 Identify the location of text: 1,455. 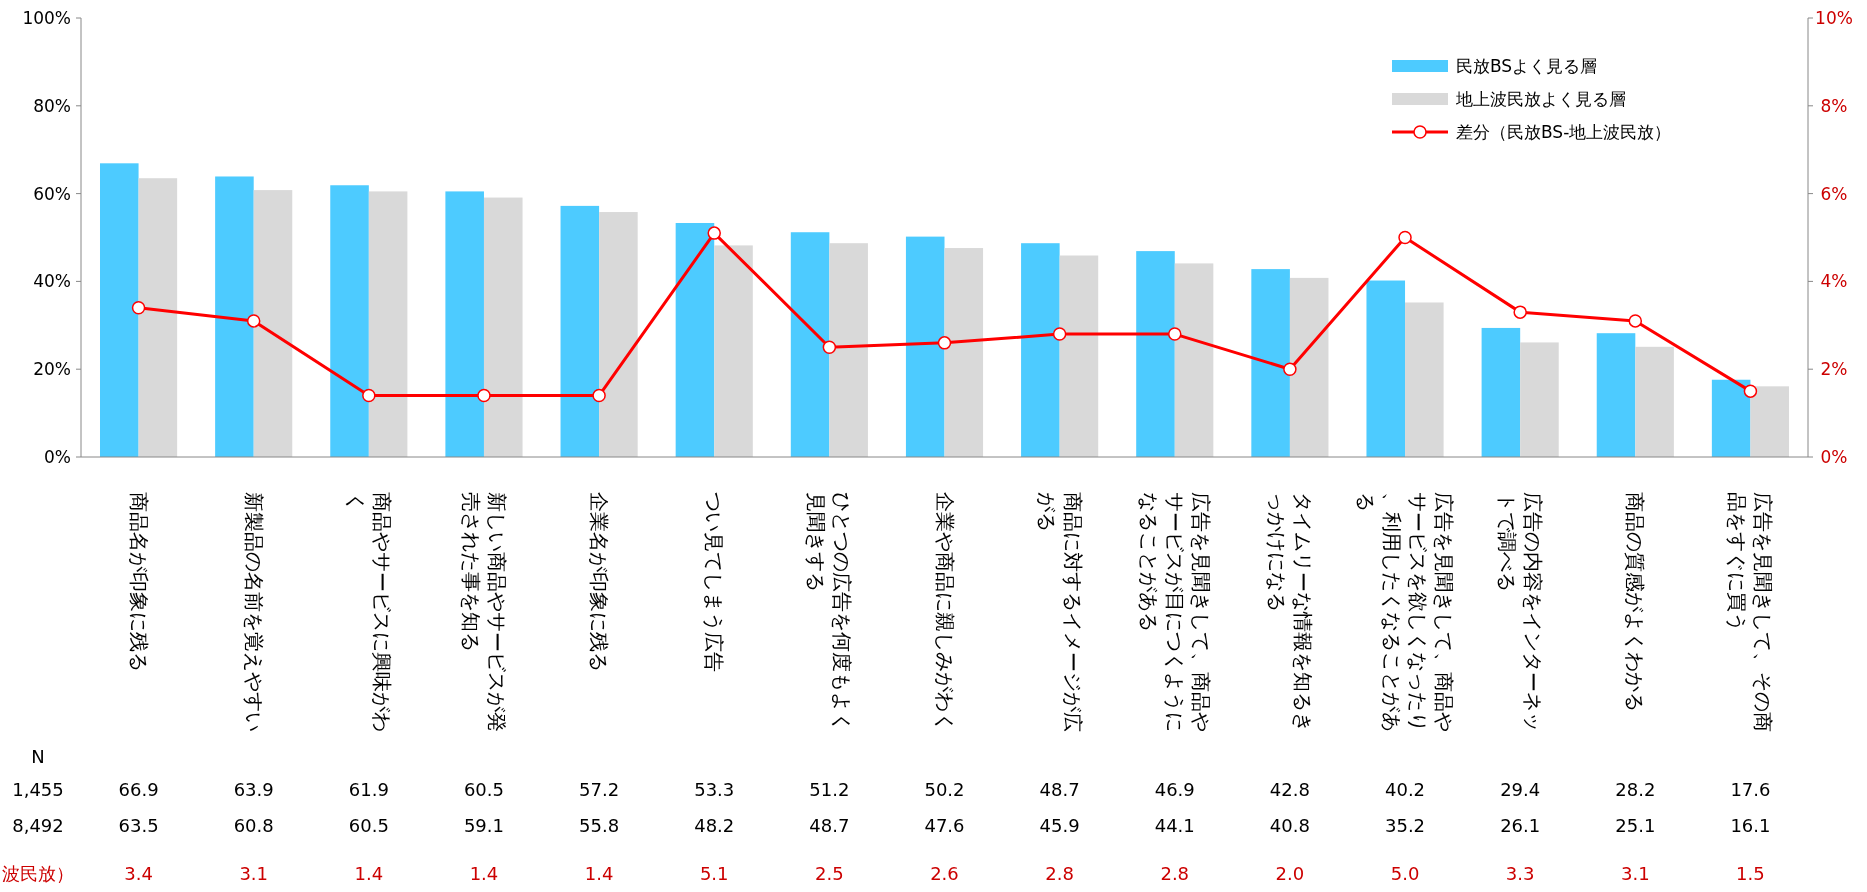
(38, 790).